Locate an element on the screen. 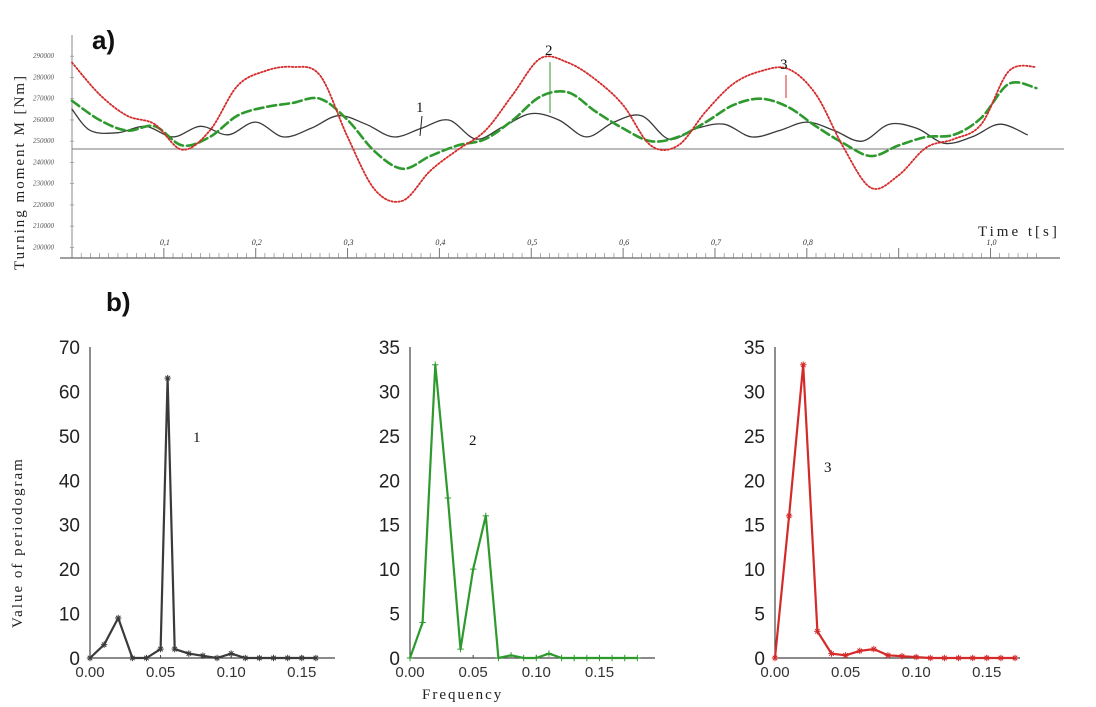 Image resolution: width=1096 pixels, height=707 pixels. annotation-1-leader is located at coordinates (421, 126).